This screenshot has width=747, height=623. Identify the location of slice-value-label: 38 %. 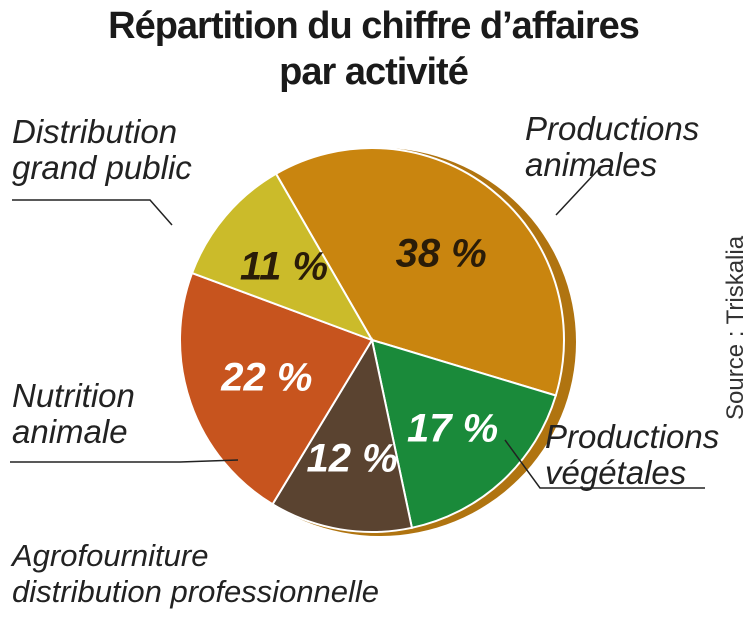
(441, 254).